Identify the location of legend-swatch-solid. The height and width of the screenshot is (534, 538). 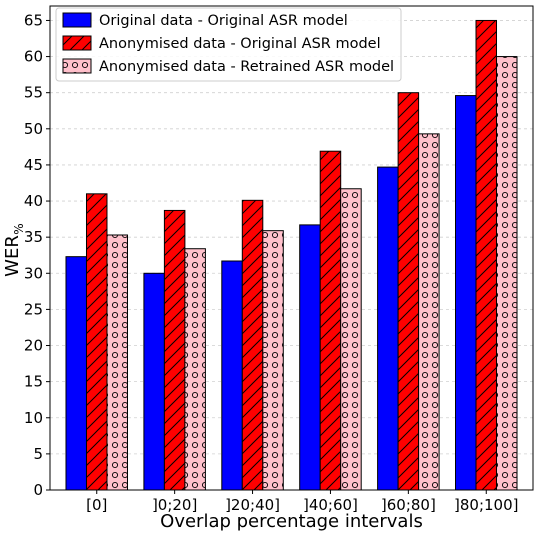
(77, 20).